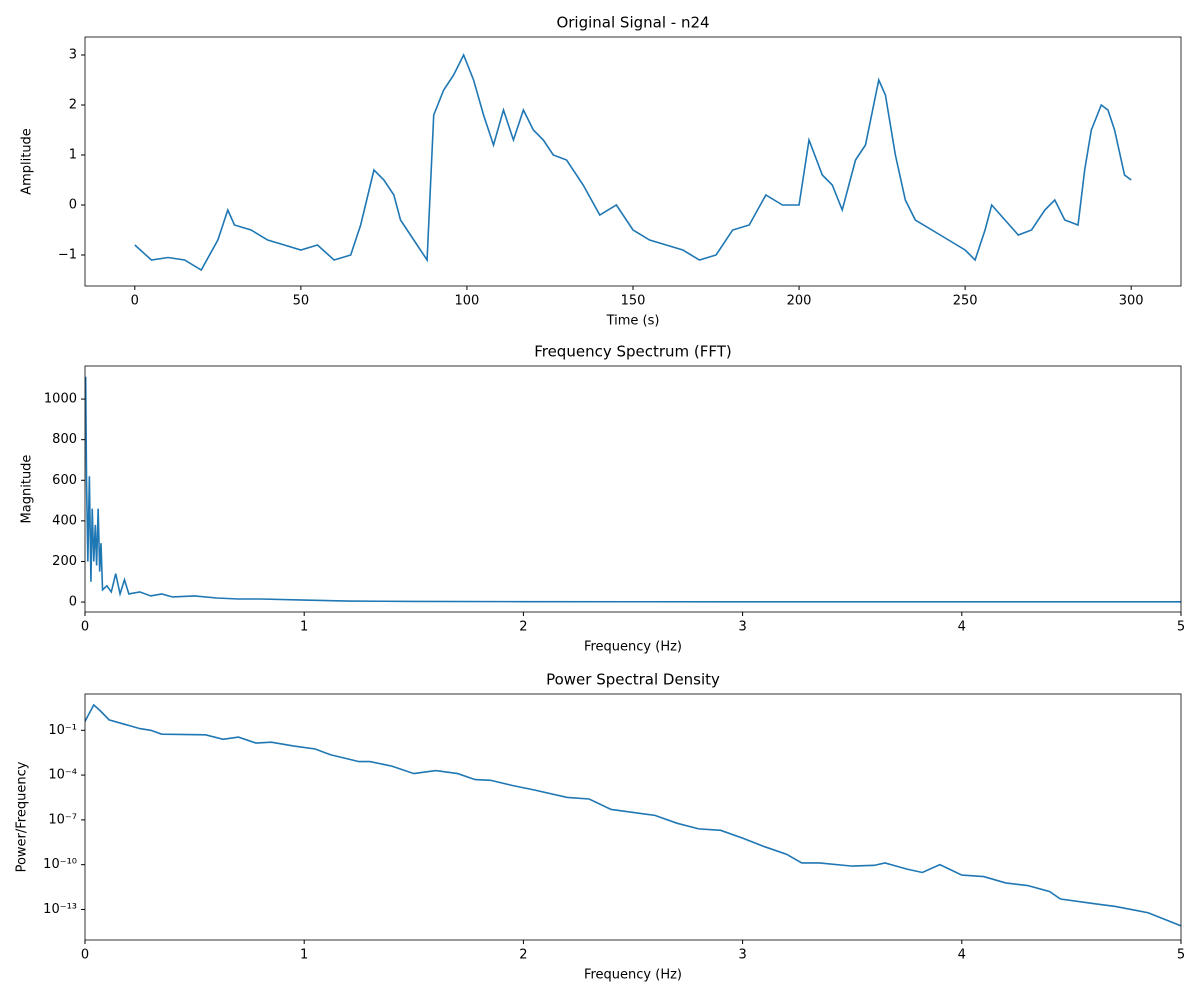 The image size is (1200, 1000). What do you see at coordinates (73, 155) in the screenshot?
I see `y-tick-label: 1` at bounding box center [73, 155].